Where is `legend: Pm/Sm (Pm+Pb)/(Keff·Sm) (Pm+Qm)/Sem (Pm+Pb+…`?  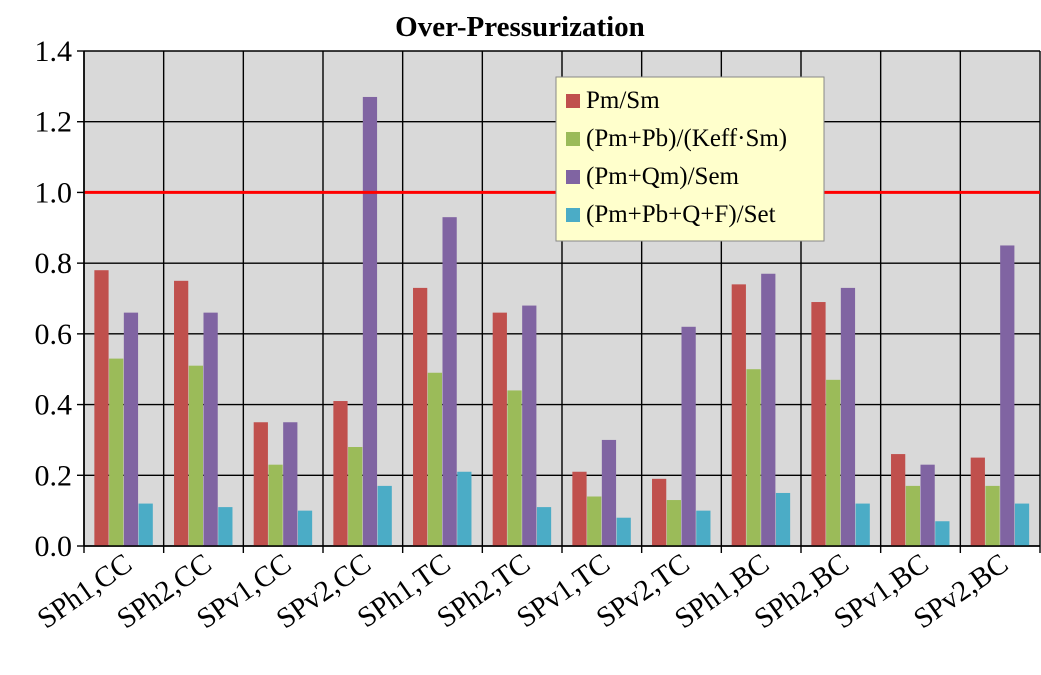
legend: Pm/Sm (Pm+Pb)/(Keff·Sm) (Pm+Qm)/Sem (Pm+Pb+… is located at coordinates (690, 159).